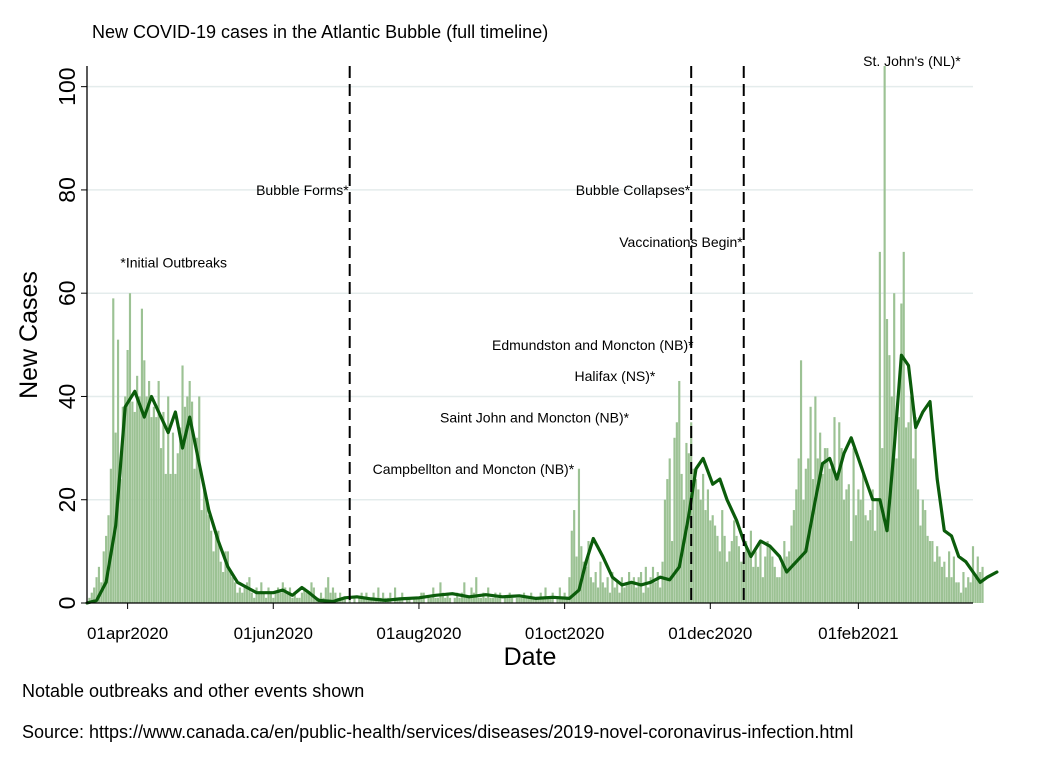  I want to click on x-tick-label: 01feb2021, so click(858, 633).